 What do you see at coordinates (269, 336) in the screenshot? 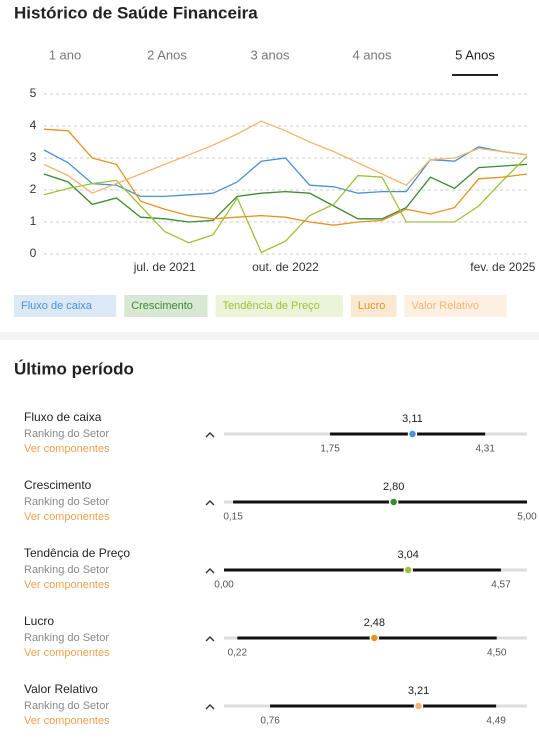
I see `separator` at bounding box center [269, 336].